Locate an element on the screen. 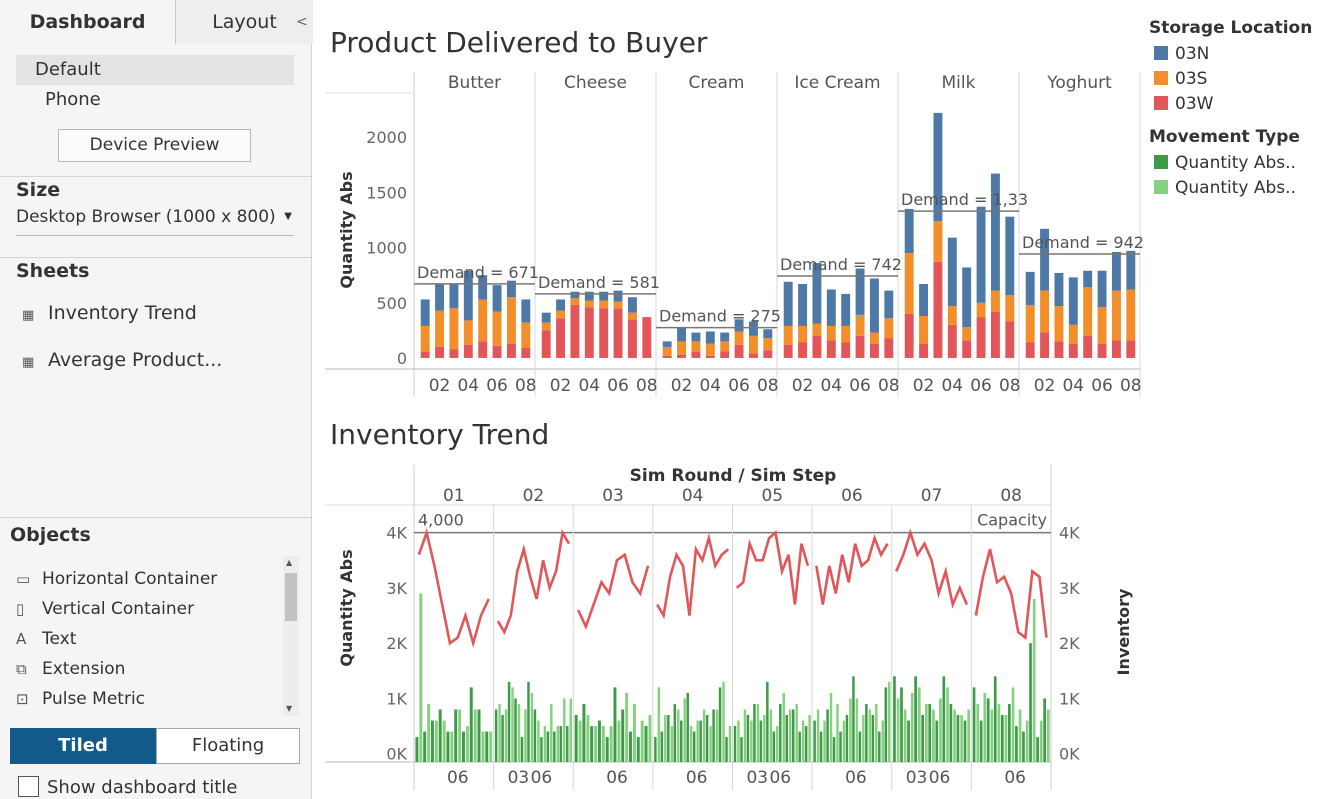 Image resolution: width=1322 pixels, height=799 pixels. horizontal-container-icon: ▭ is located at coordinates (23, 579).